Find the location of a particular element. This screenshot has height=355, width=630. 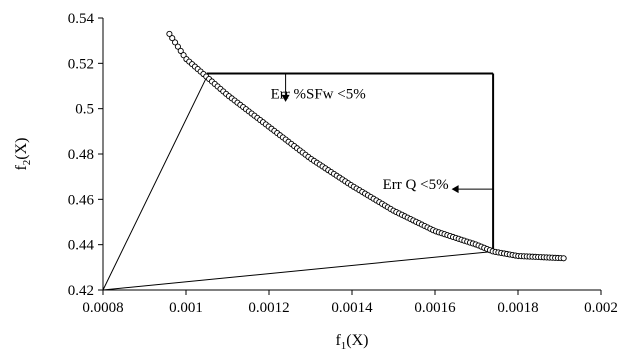

y-tick-label: 0.5 is located at coordinates (84, 110).